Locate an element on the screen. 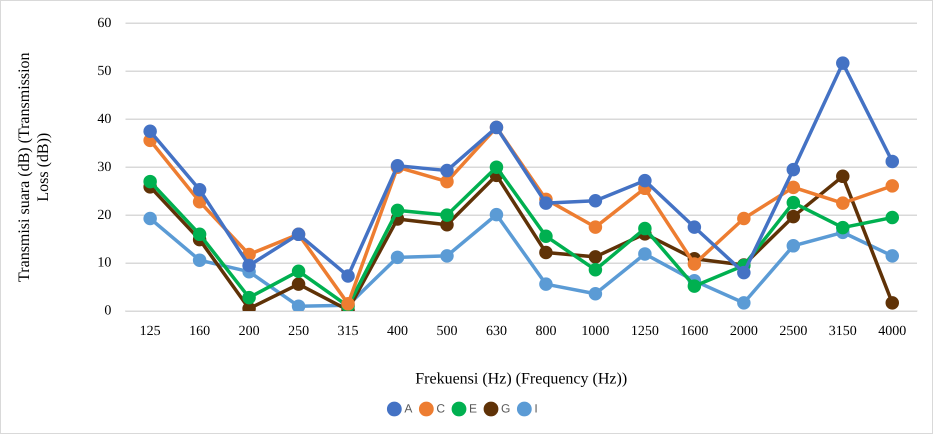 Image resolution: width=933 pixels, height=434 pixels. legend-label: G is located at coordinates (505, 408).